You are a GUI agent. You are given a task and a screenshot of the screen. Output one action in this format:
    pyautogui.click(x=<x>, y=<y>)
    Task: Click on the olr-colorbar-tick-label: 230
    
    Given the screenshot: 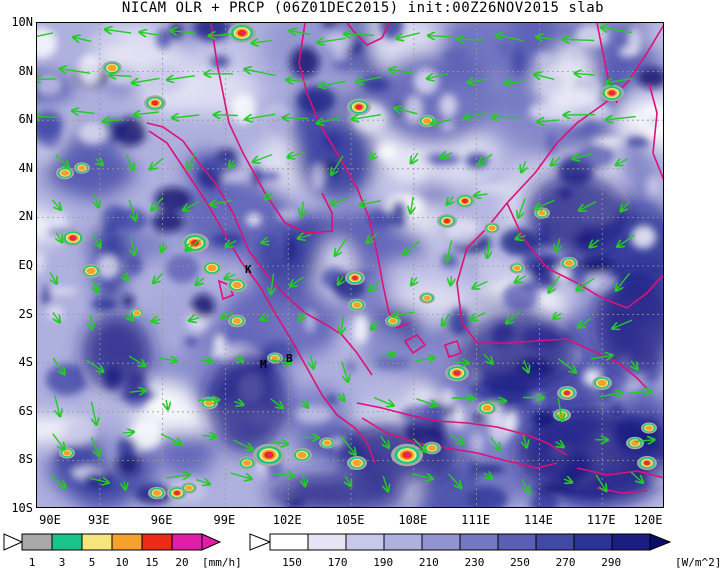 What is the action you would take?
    pyautogui.click(x=474, y=562)
    